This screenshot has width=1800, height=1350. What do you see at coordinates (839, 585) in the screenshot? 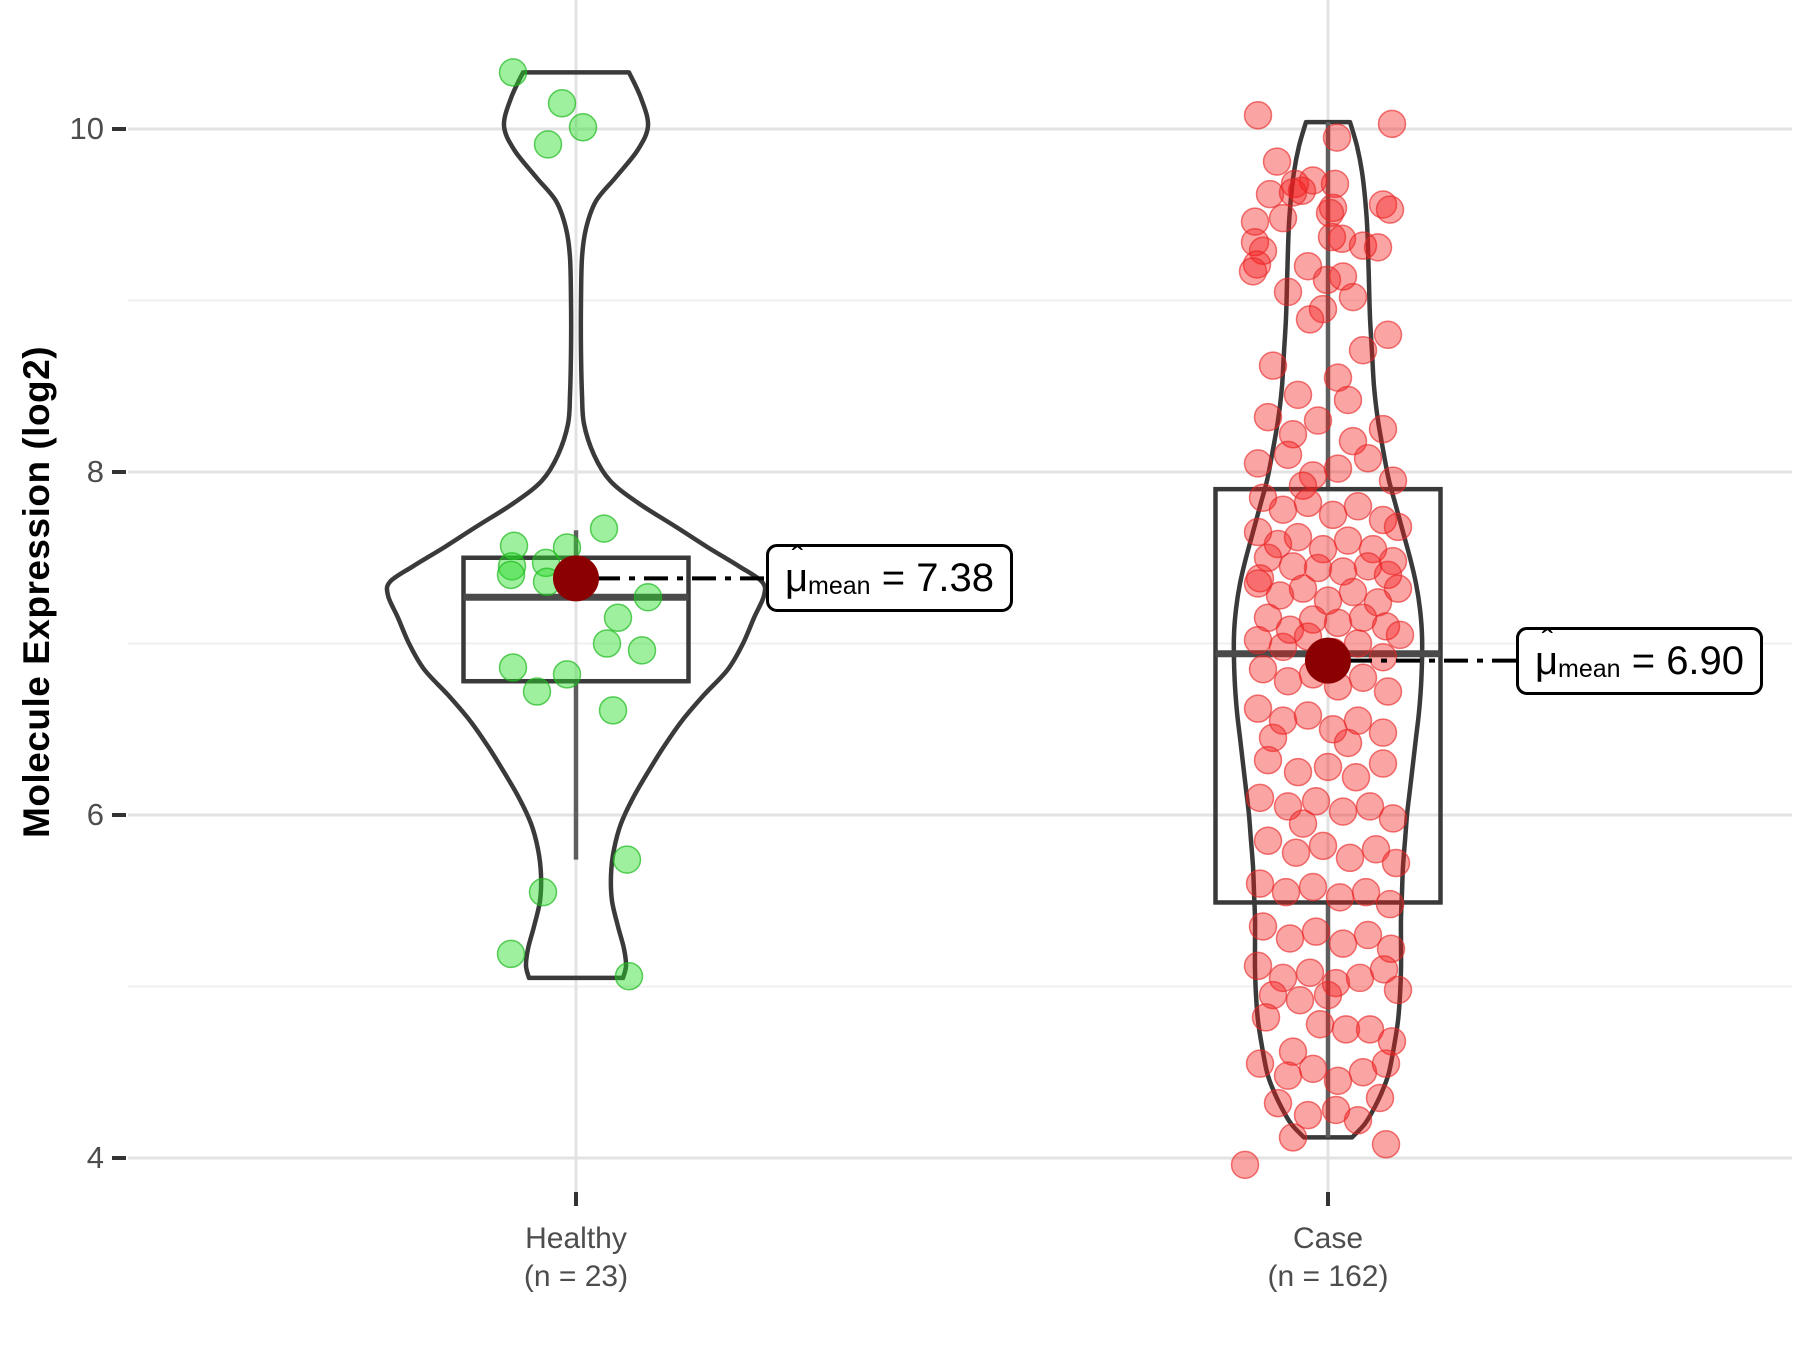
I see `mean-subscript: mean` at bounding box center [839, 585].